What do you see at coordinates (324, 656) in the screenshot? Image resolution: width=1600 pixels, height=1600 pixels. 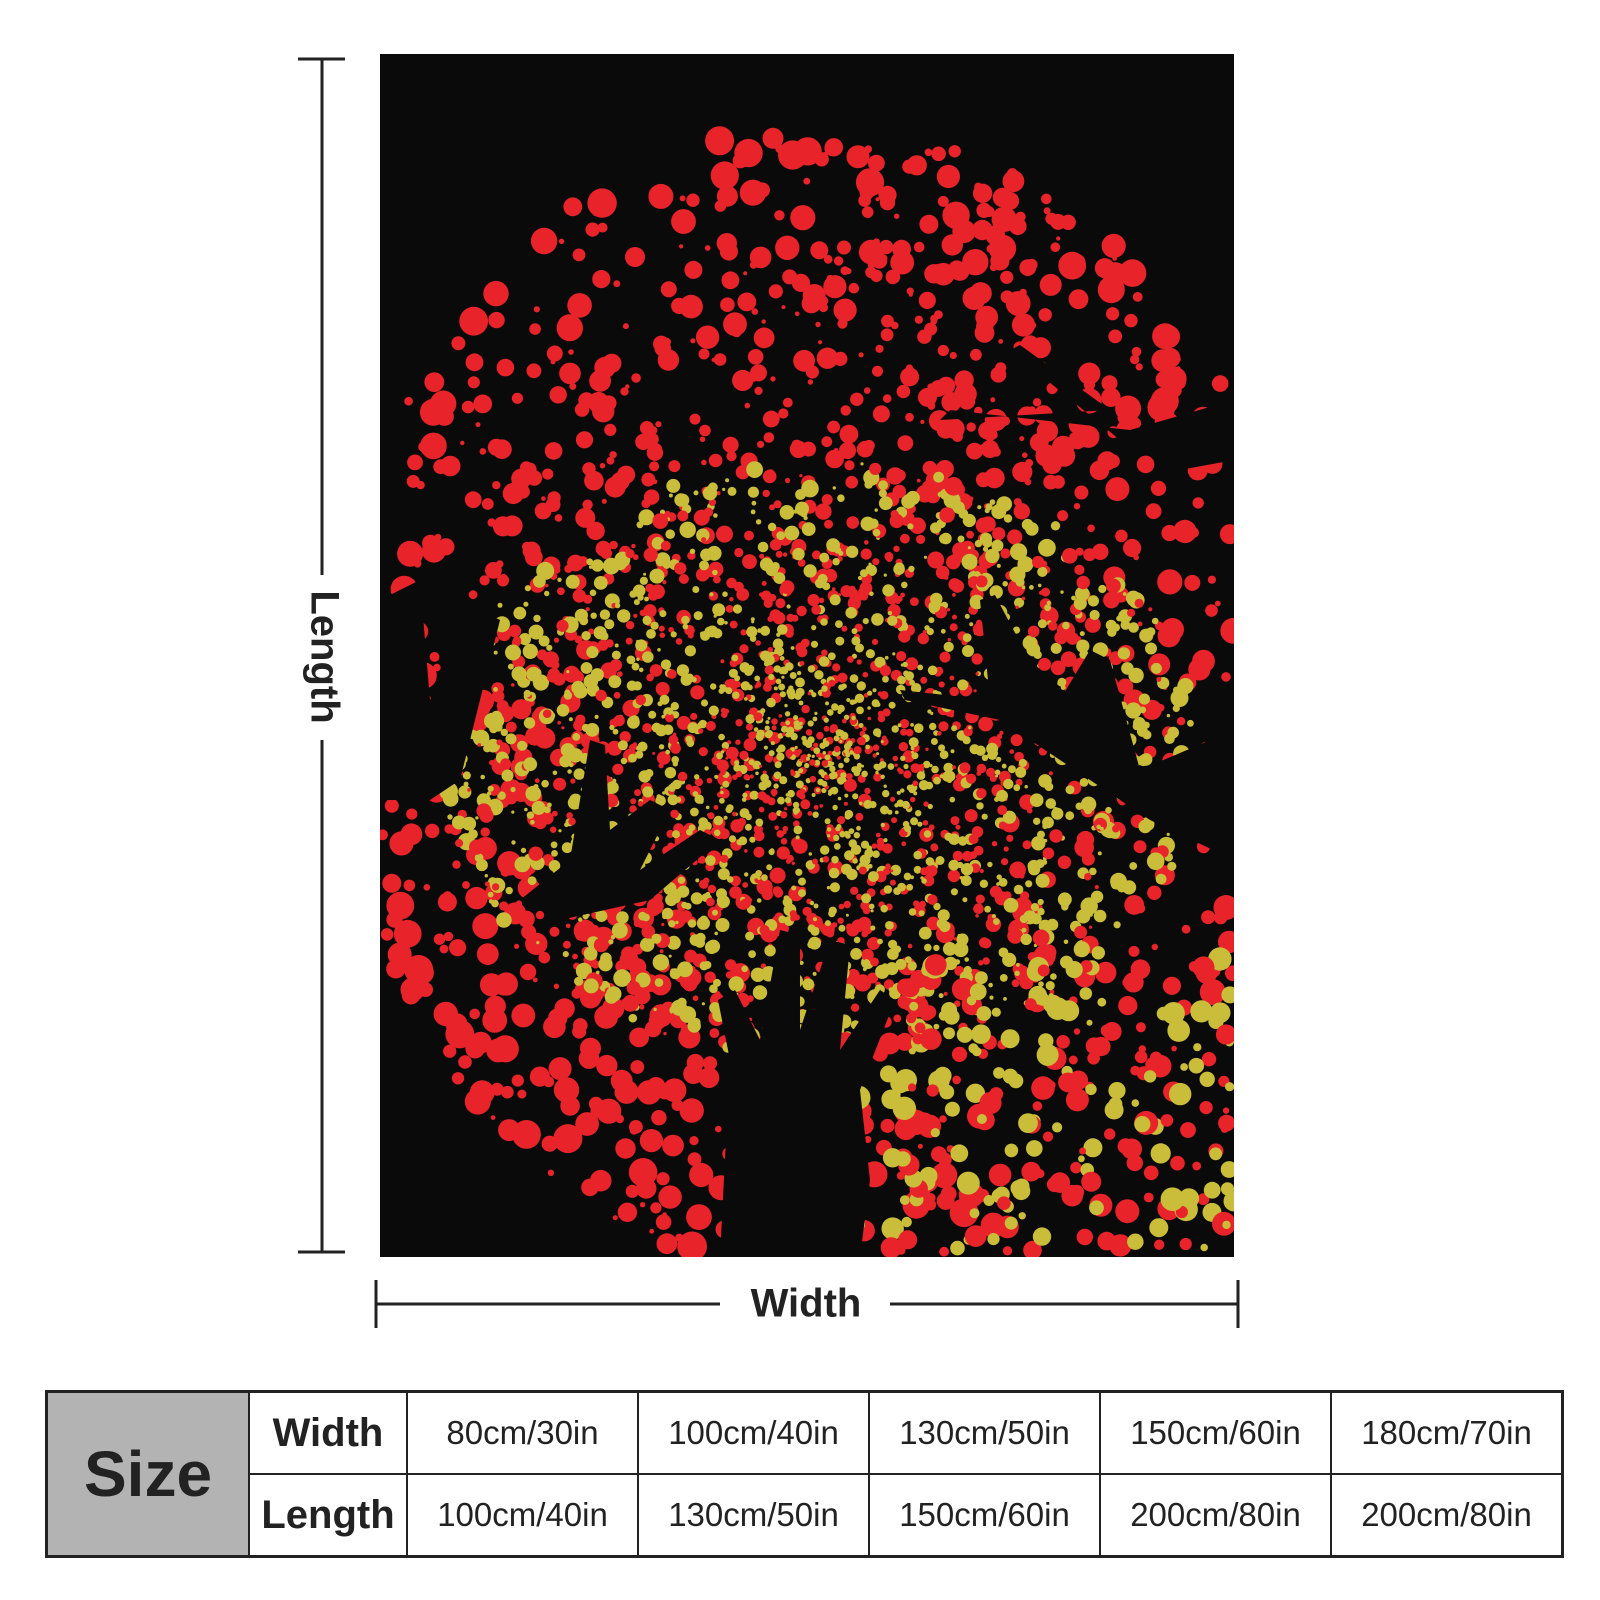 I see `length-label: Length` at bounding box center [324, 656].